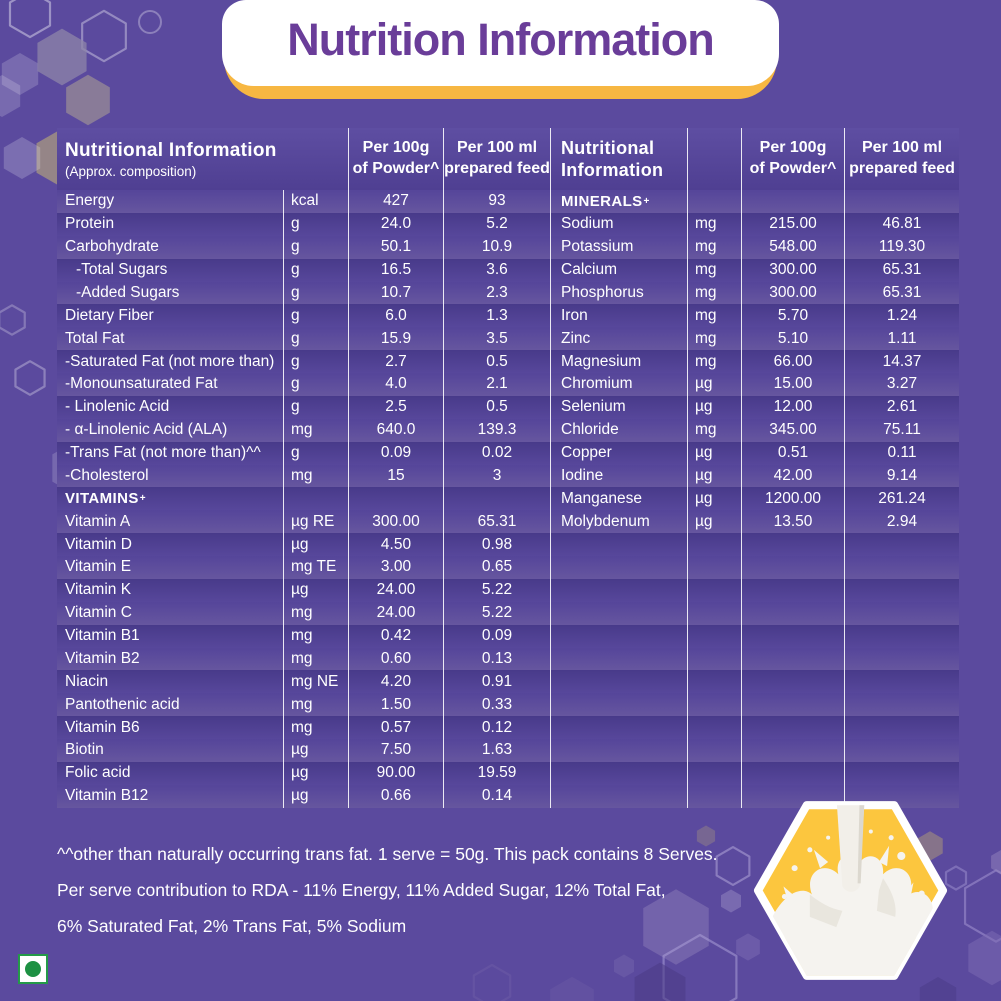 Image resolution: width=1001 pixels, height=1001 pixels. I want to click on nutrient-name: Vitamin D, so click(98, 544).